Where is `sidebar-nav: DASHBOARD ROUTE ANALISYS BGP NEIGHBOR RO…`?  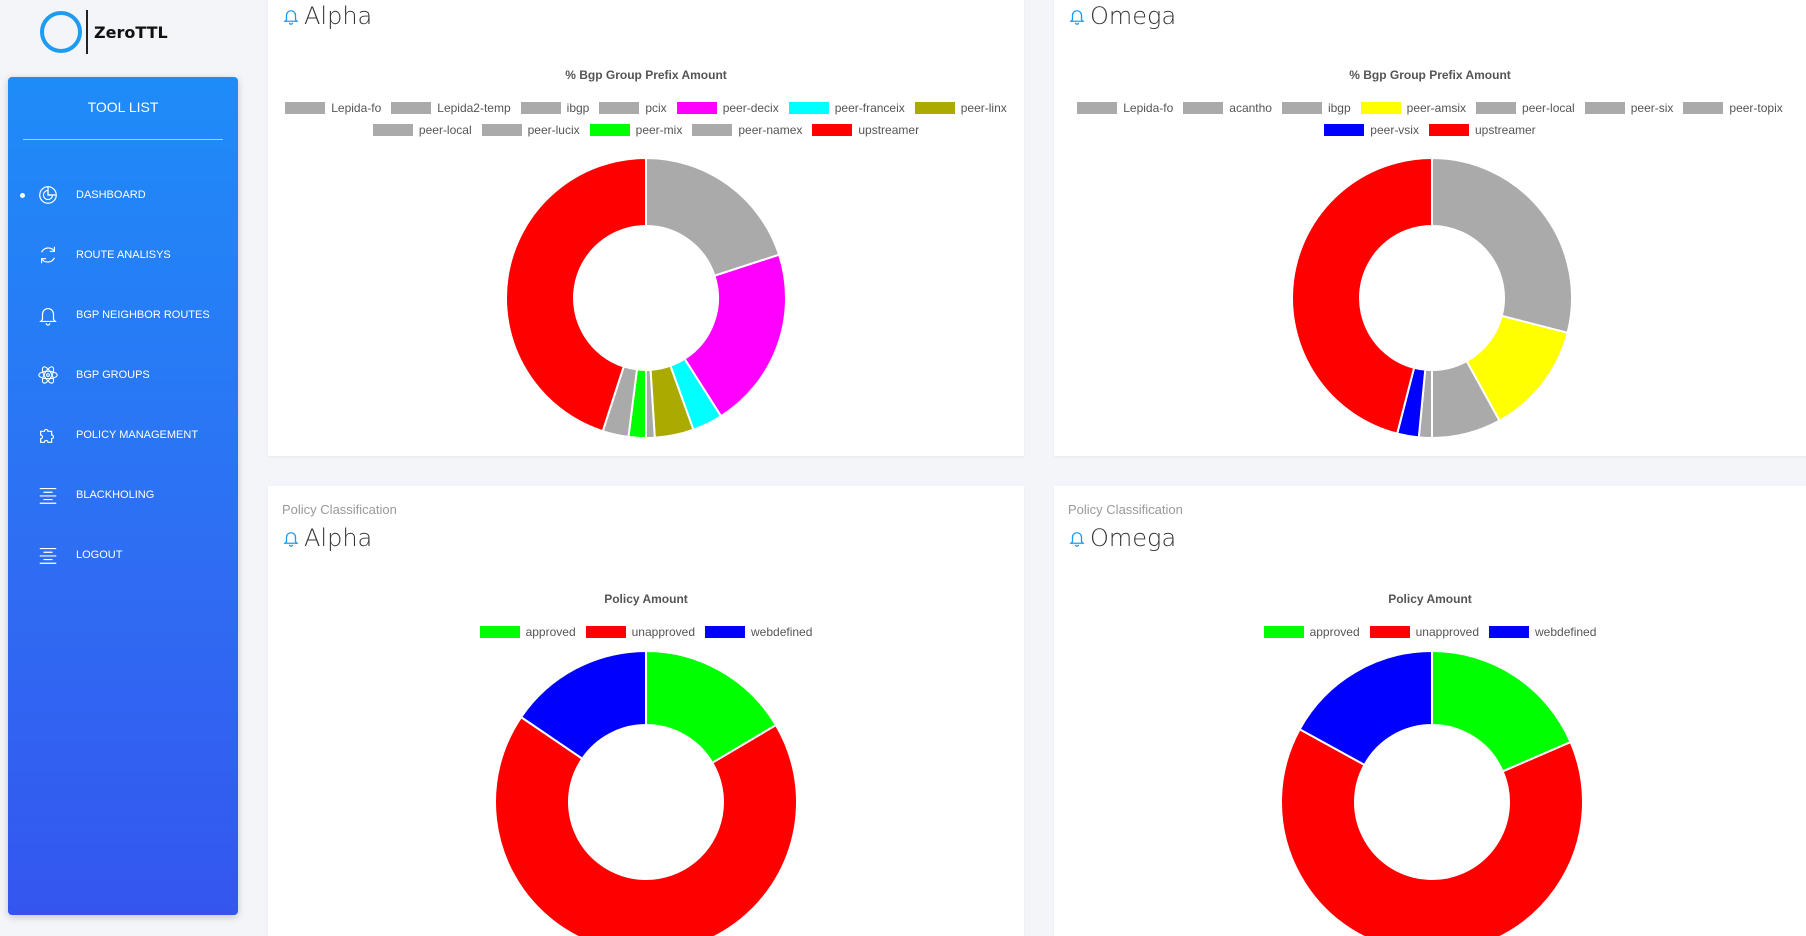
sidebar-nav: DASHBOARD ROUTE ANALISYS BGP NEIGHBOR RO… is located at coordinates (123, 375).